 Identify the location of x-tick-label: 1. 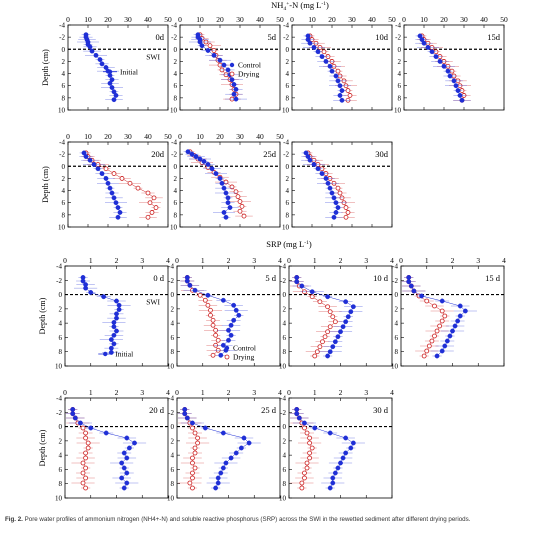
(91, 392).